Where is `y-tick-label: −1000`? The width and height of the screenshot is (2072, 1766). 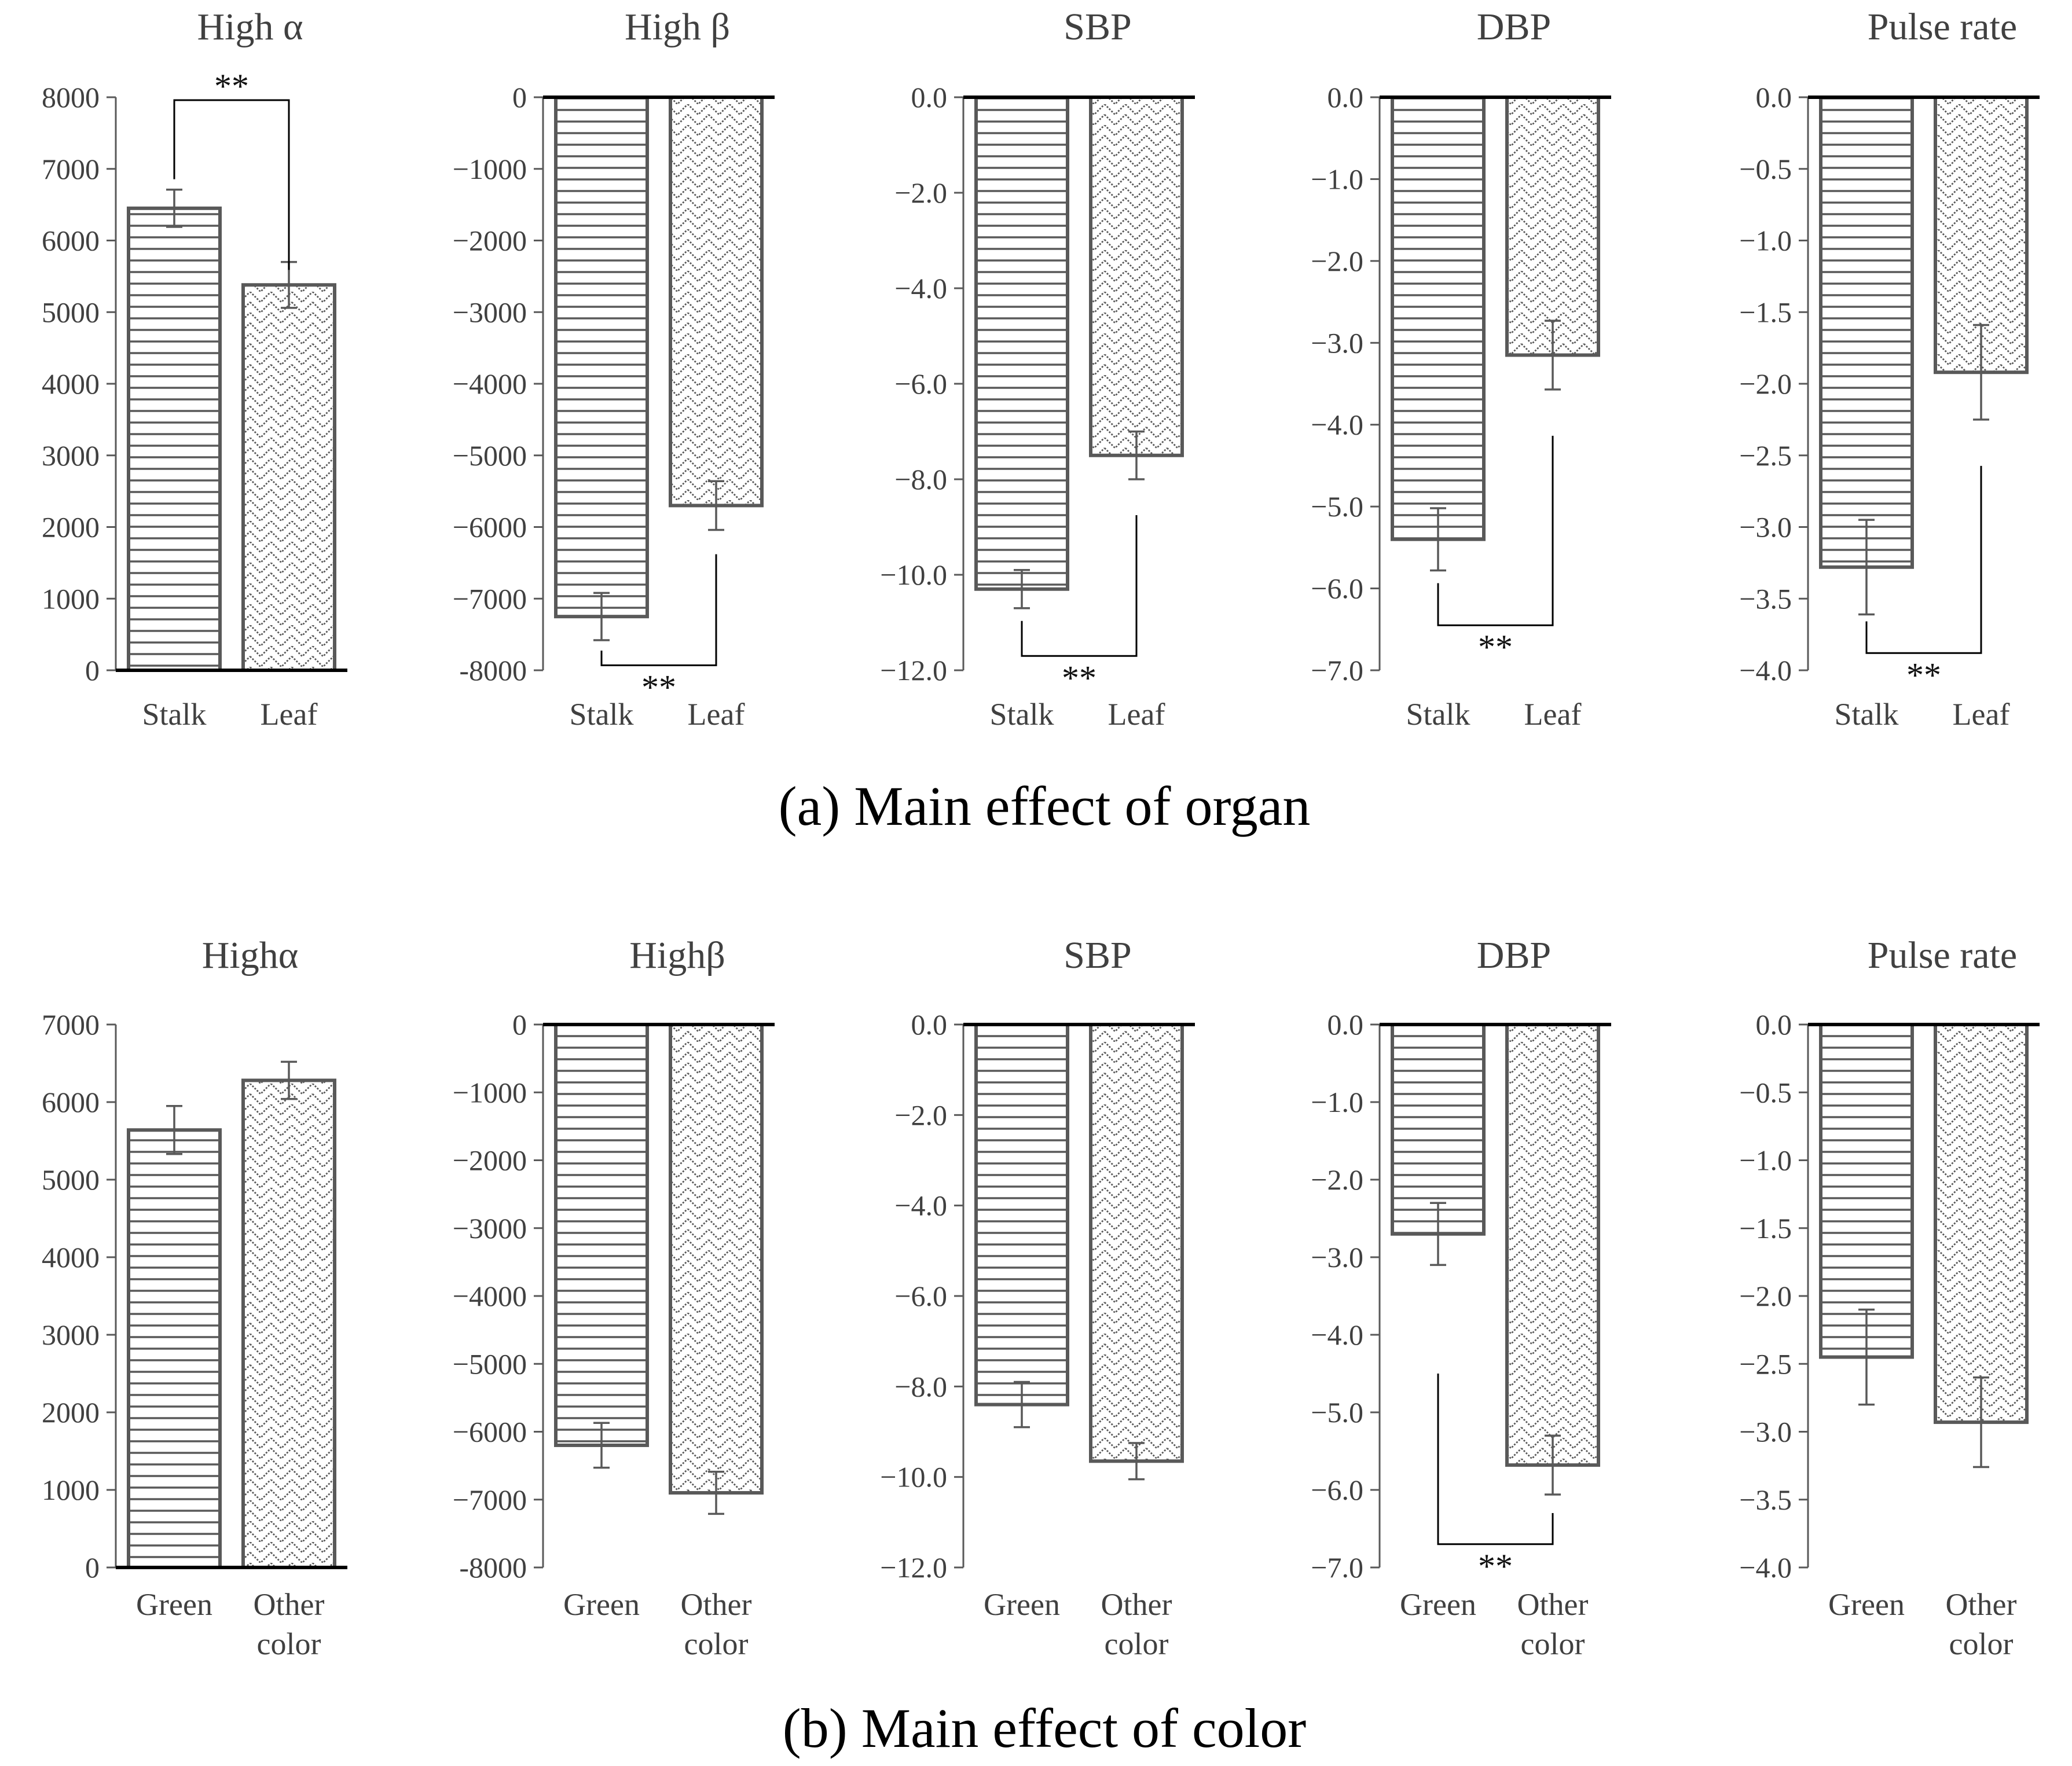 y-tick-label: −1000 is located at coordinates (490, 1092).